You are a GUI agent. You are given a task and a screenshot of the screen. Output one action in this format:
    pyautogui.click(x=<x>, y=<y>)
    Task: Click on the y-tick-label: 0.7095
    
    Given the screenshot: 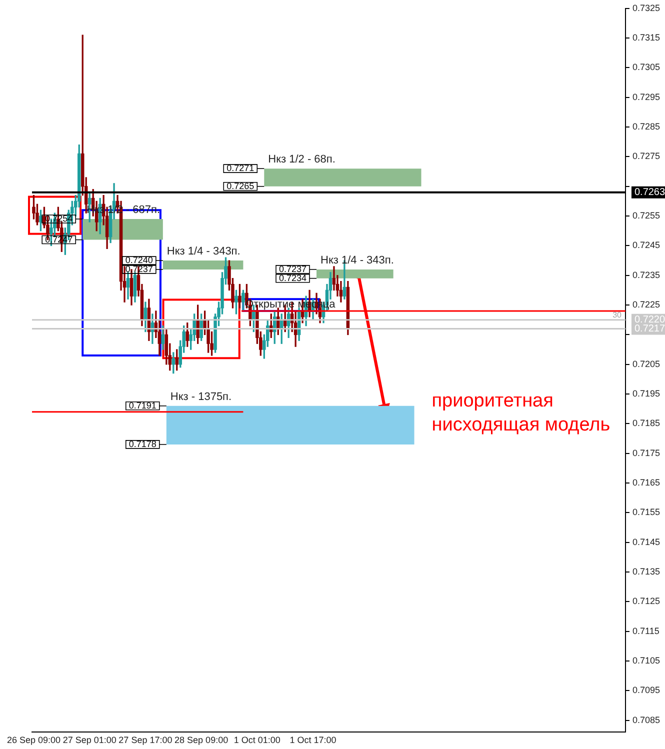 What is the action you would take?
    pyautogui.click(x=646, y=690)
    